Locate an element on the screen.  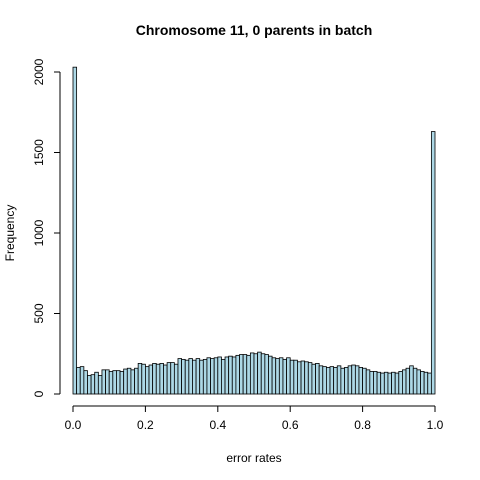
x-tick-label: 0.8 is located at coordinates (362, 425).